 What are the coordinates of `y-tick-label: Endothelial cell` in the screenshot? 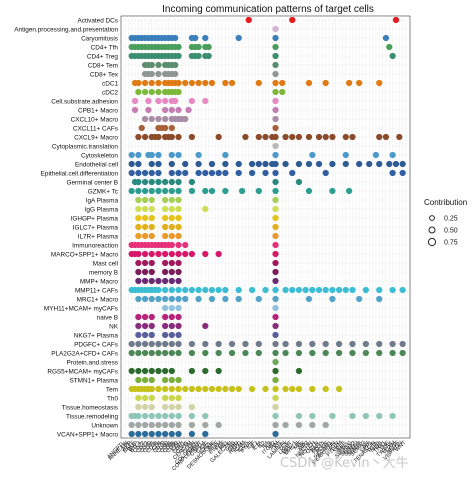 It's located at (96, 164).